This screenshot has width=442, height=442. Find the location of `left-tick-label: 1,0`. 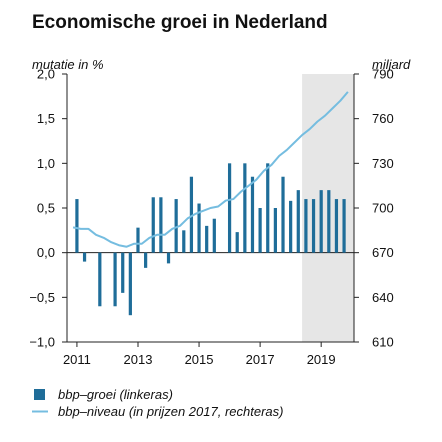

left-tick-label: 1,0 is located at coordinates (46, 163).